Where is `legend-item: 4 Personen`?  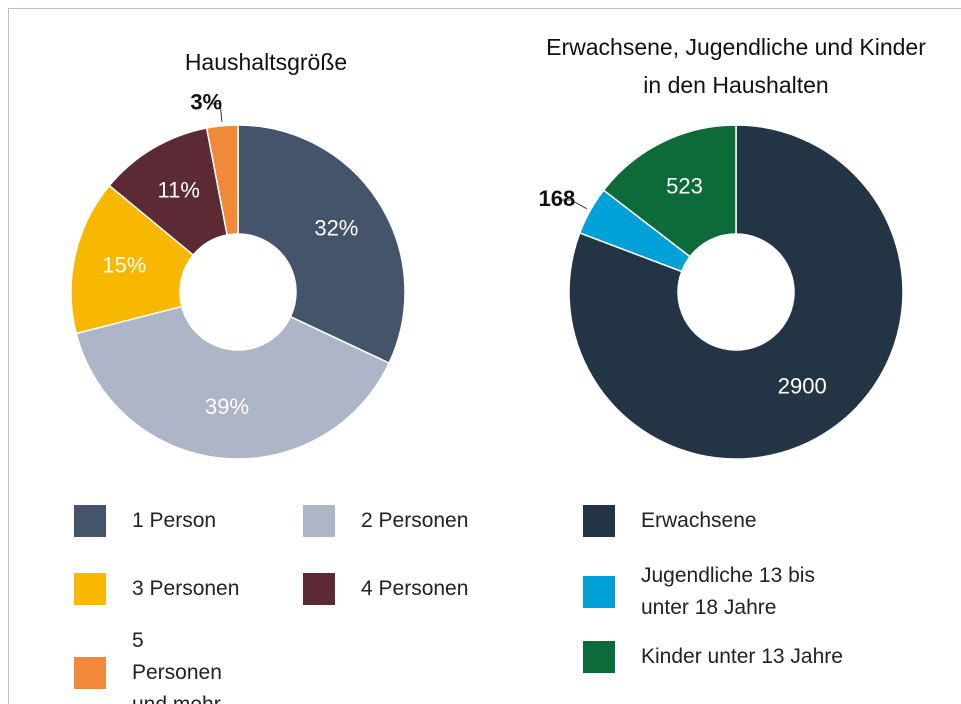
legend-item: 4 Personen is located at coordinates (403, 589).